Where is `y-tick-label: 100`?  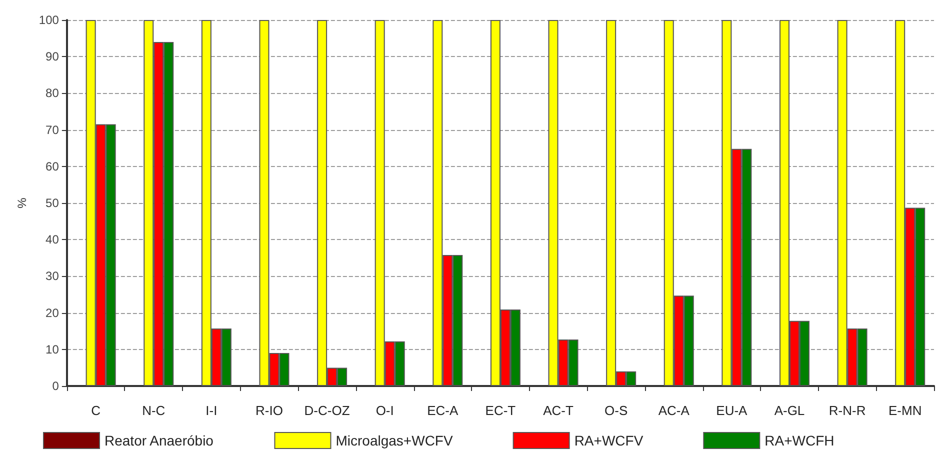
y-tick-label: 100 is located at coordinates (49, 20).